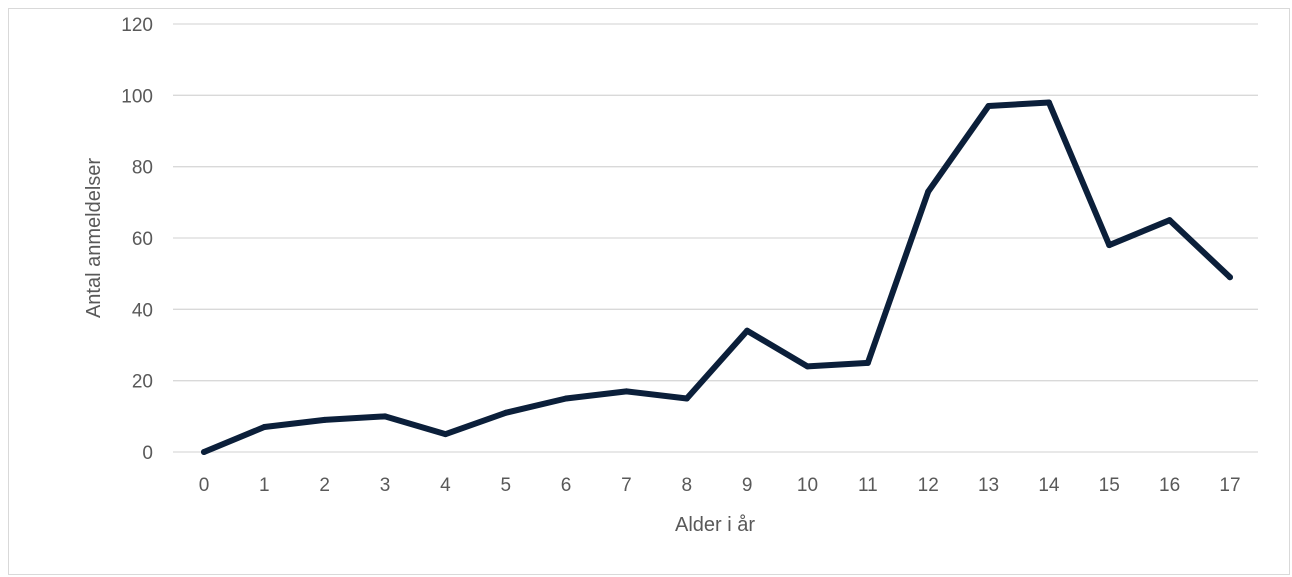 Image resolution: width=1292 pixels, height=577 pixels. I want to click on x-tick-label: 16, so click(1169, 485).